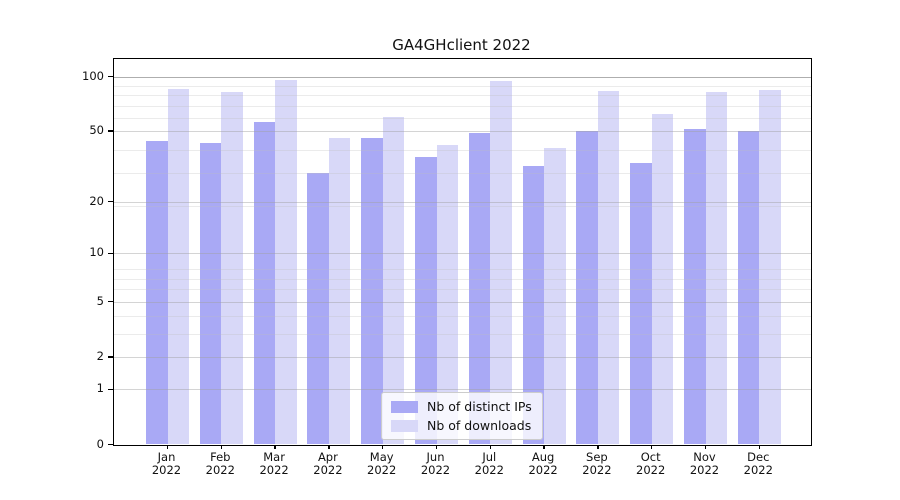 Image resolution: width=900 pixels, height=500 pixels. What do you see at coordinates (695, 287) in the screenshot?
I see `bar-distinct-ips-nov-2022` at bounding box center [695, 287].